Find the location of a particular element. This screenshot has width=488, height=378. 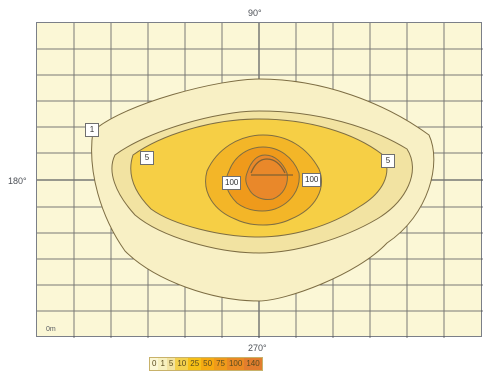

legend-item-1: 1 is located at coordinates (162, 364).